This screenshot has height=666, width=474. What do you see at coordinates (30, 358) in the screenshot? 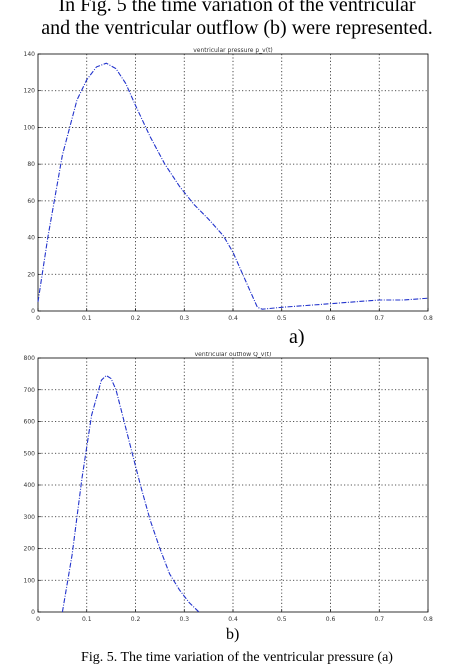
I see `y-tick-label: 800` at bounding box center [30, 358].